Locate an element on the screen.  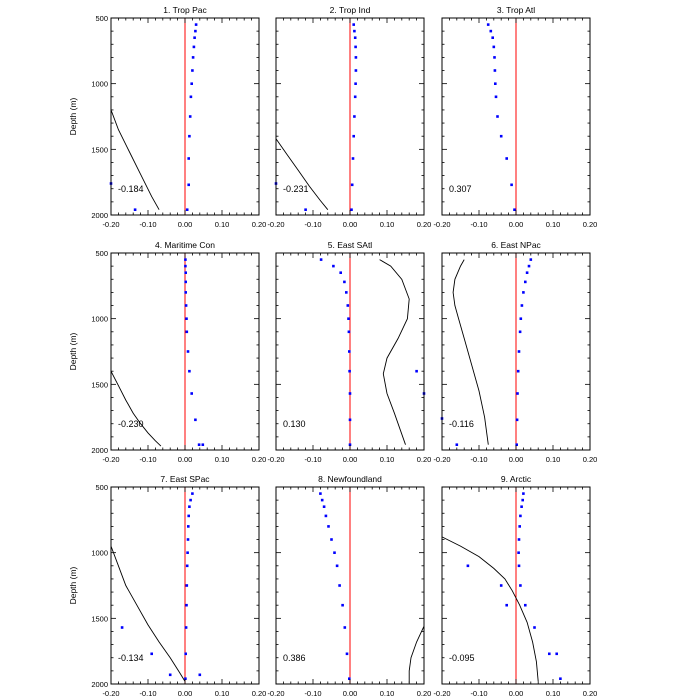
panel-title: 6. East NPac is located at coordinates (516, 245).